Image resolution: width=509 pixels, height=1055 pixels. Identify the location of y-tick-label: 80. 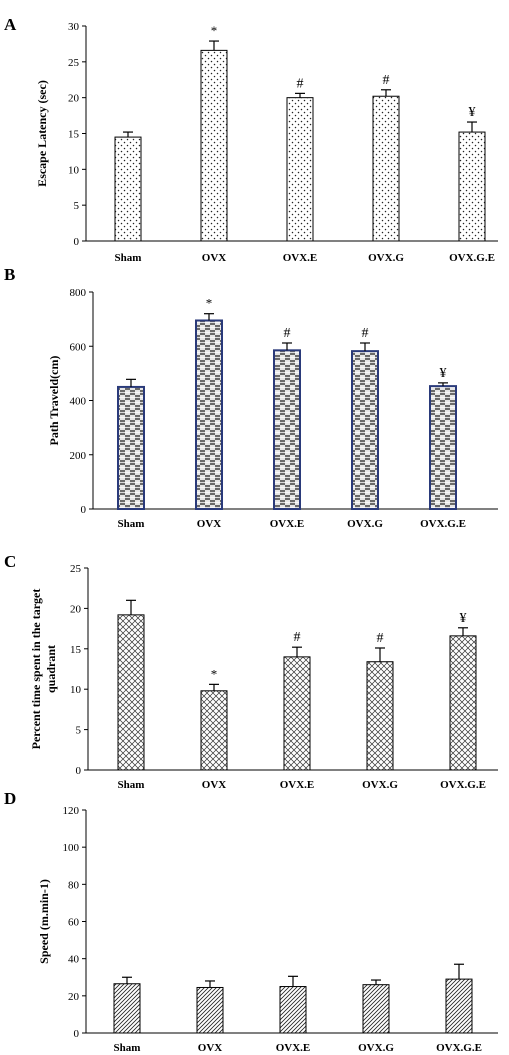
(74, 885).